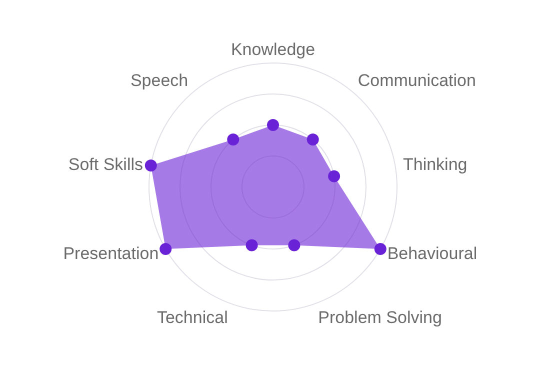  Describe the element at coordinates (273, 49) in the screenshot. I see `spoke-label: Knowledge` at that location.